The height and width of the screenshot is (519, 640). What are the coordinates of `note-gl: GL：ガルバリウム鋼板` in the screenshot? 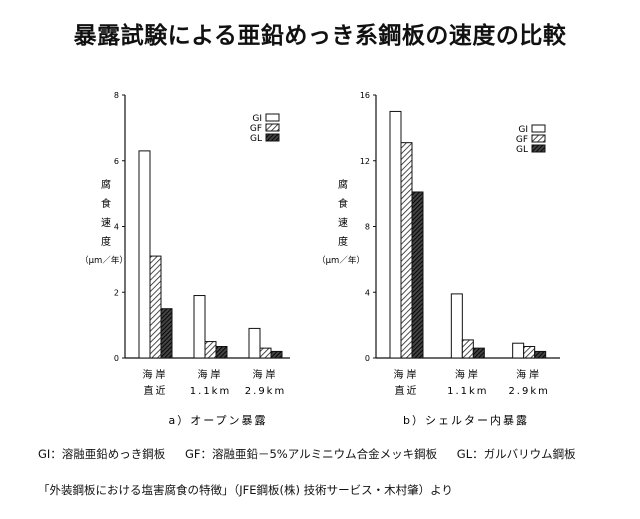 It's located at (516, 454).